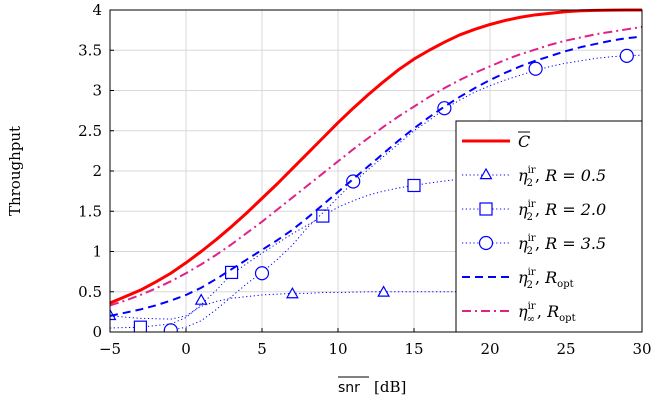 This screenshot has width=654, height=405. I want to click on y-axis-label: Throughput, so click(15, 171).